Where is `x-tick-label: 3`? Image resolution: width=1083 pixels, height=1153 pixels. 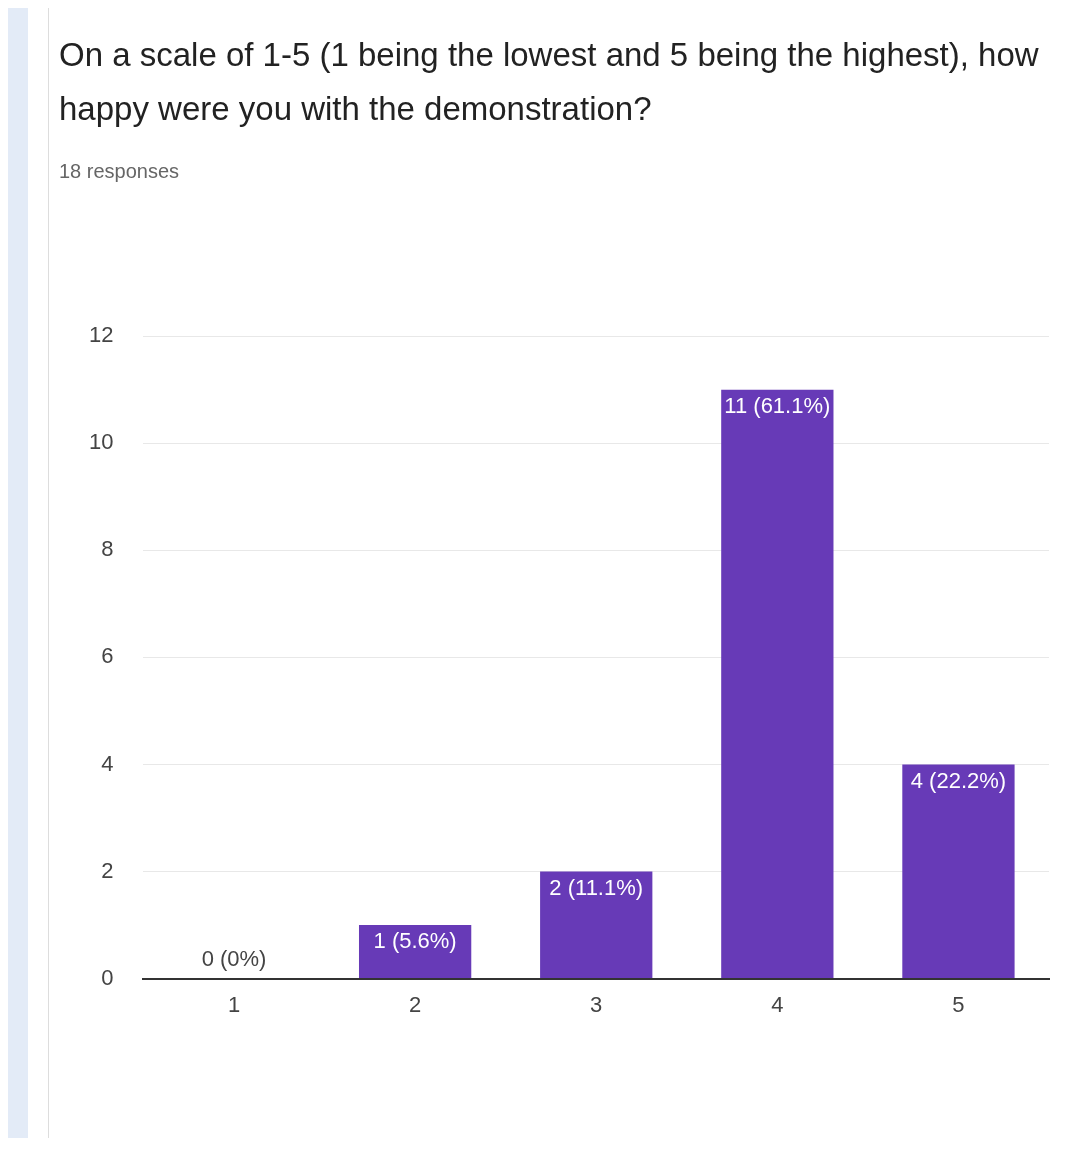 x-tick-label: 3 is located at coordinates (596, 1004).